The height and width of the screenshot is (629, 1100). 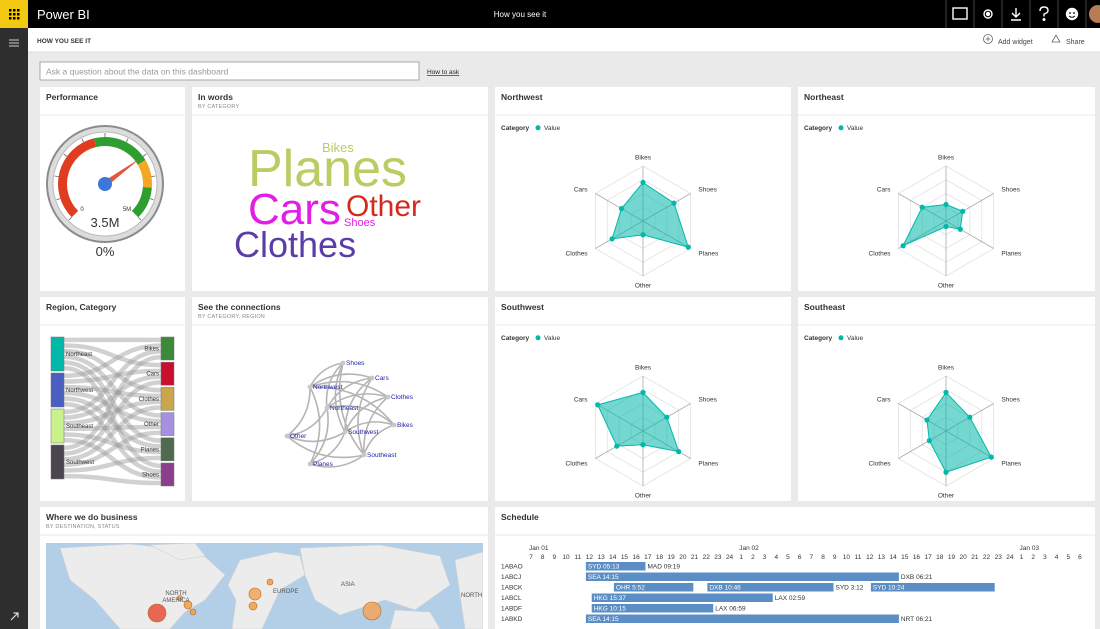 I want to click on radar-axis-label: Shoes, so click(x=707, y=400).